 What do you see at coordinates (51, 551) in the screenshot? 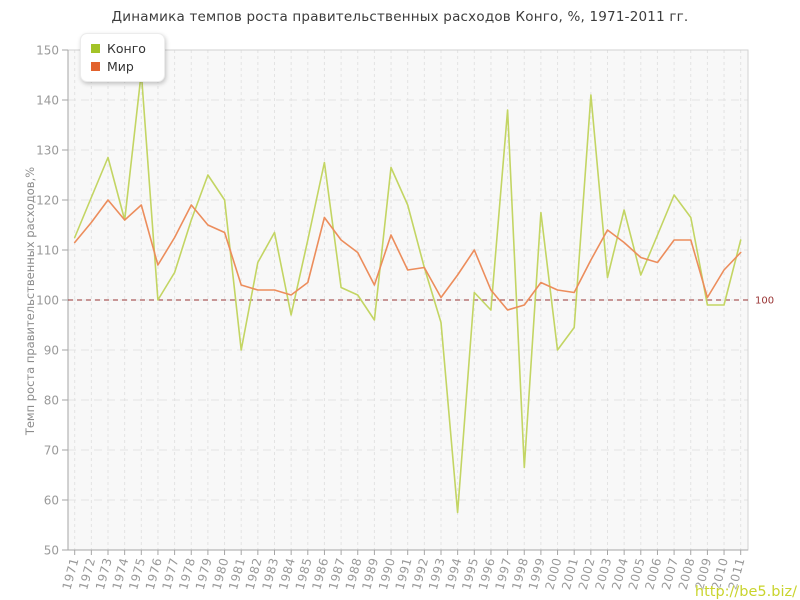
I see `y-tick-label: 50` at bounding box center [51, 551].